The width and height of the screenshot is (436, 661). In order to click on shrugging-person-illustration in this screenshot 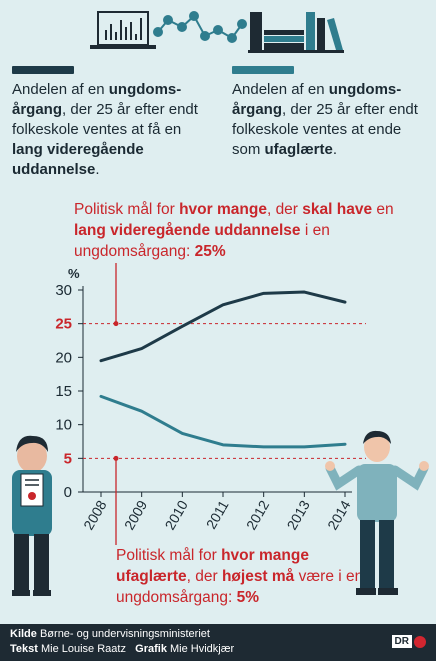, I will do `click(377, 512)`.